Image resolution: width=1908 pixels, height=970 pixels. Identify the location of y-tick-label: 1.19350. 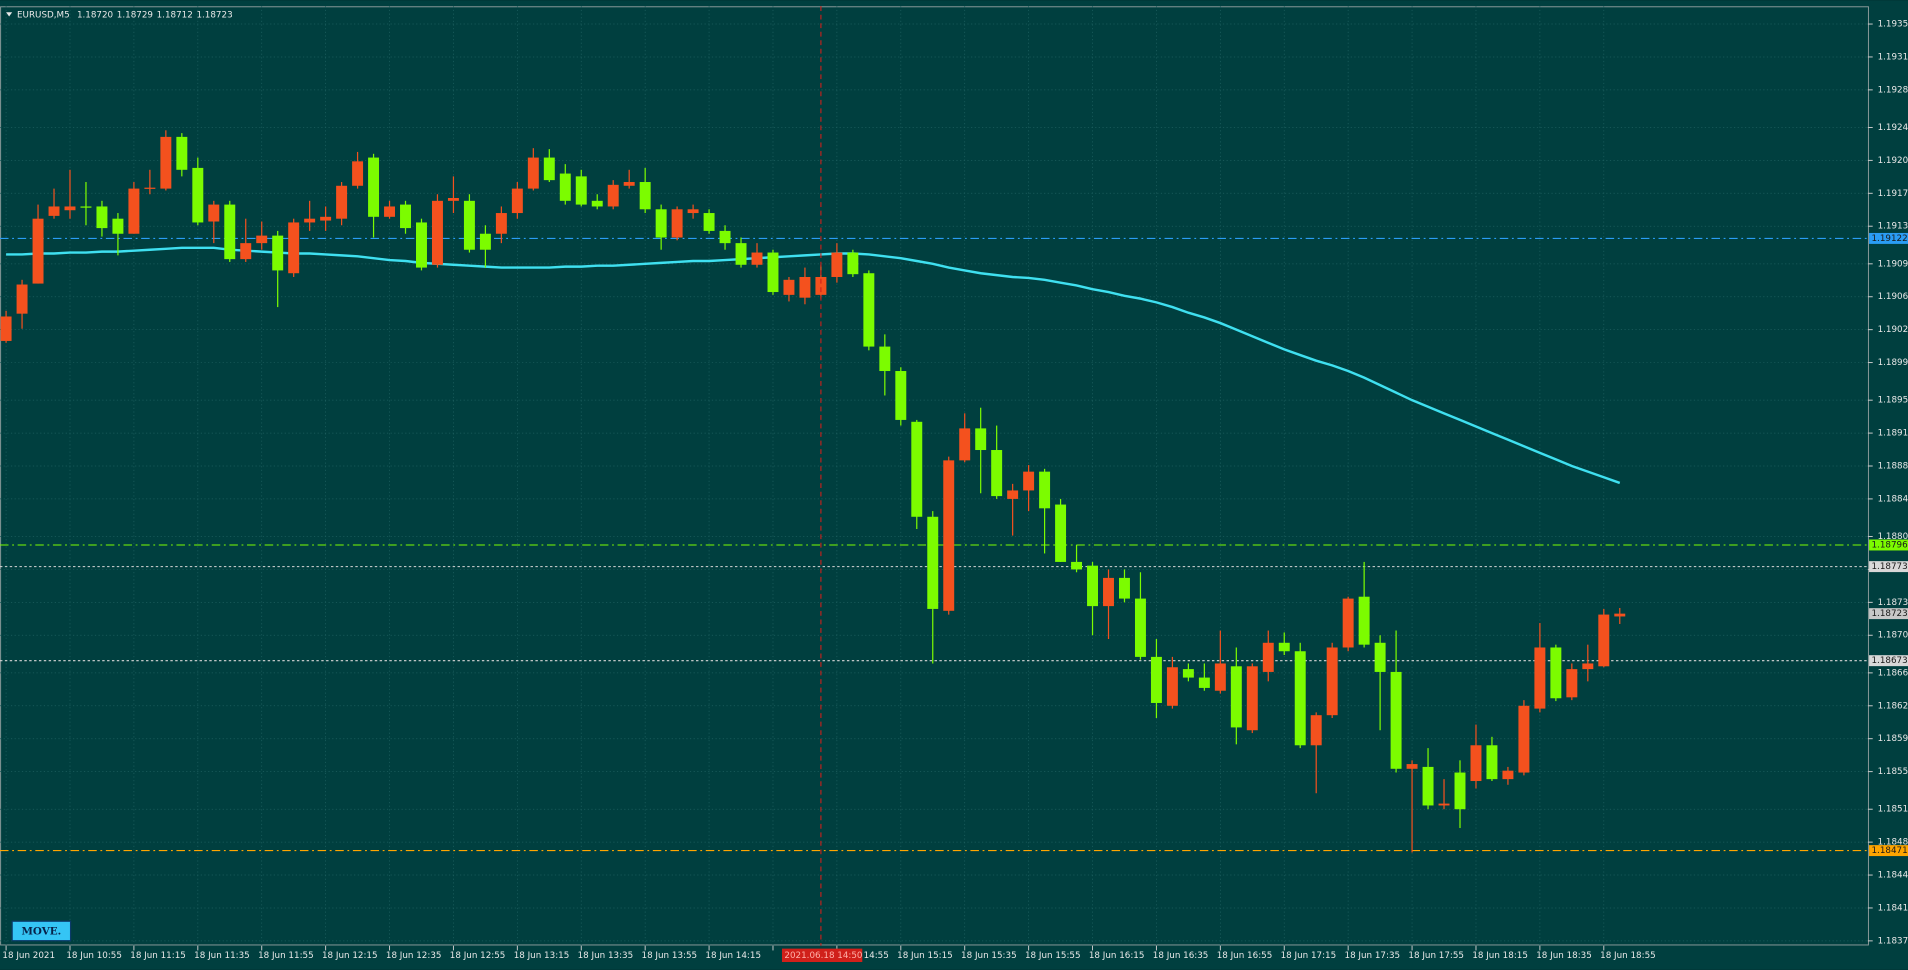
(1893, 25).